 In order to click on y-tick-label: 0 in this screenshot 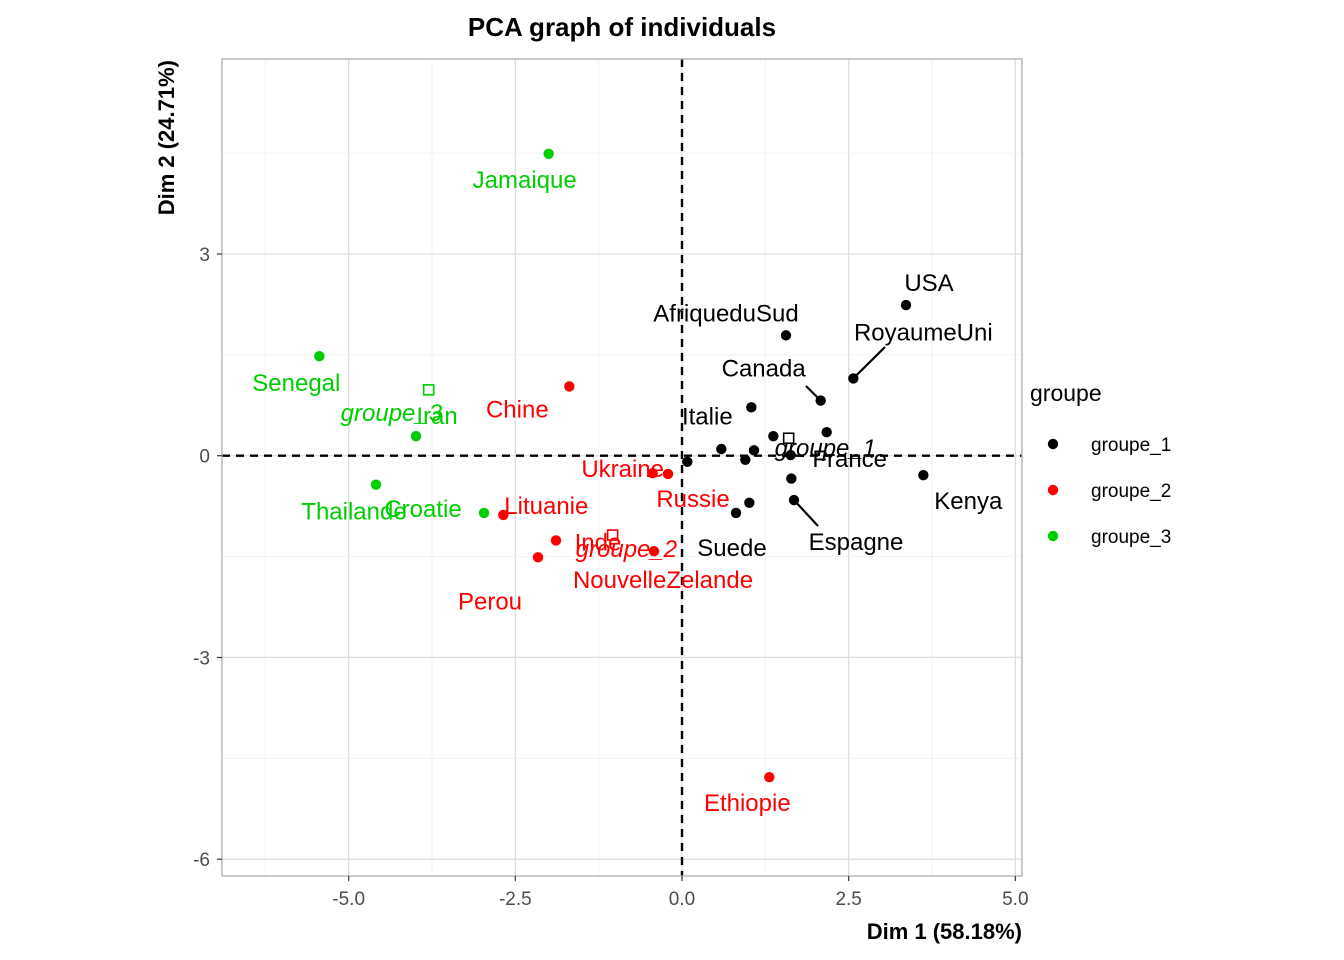, I will do `click(204, 457)`.